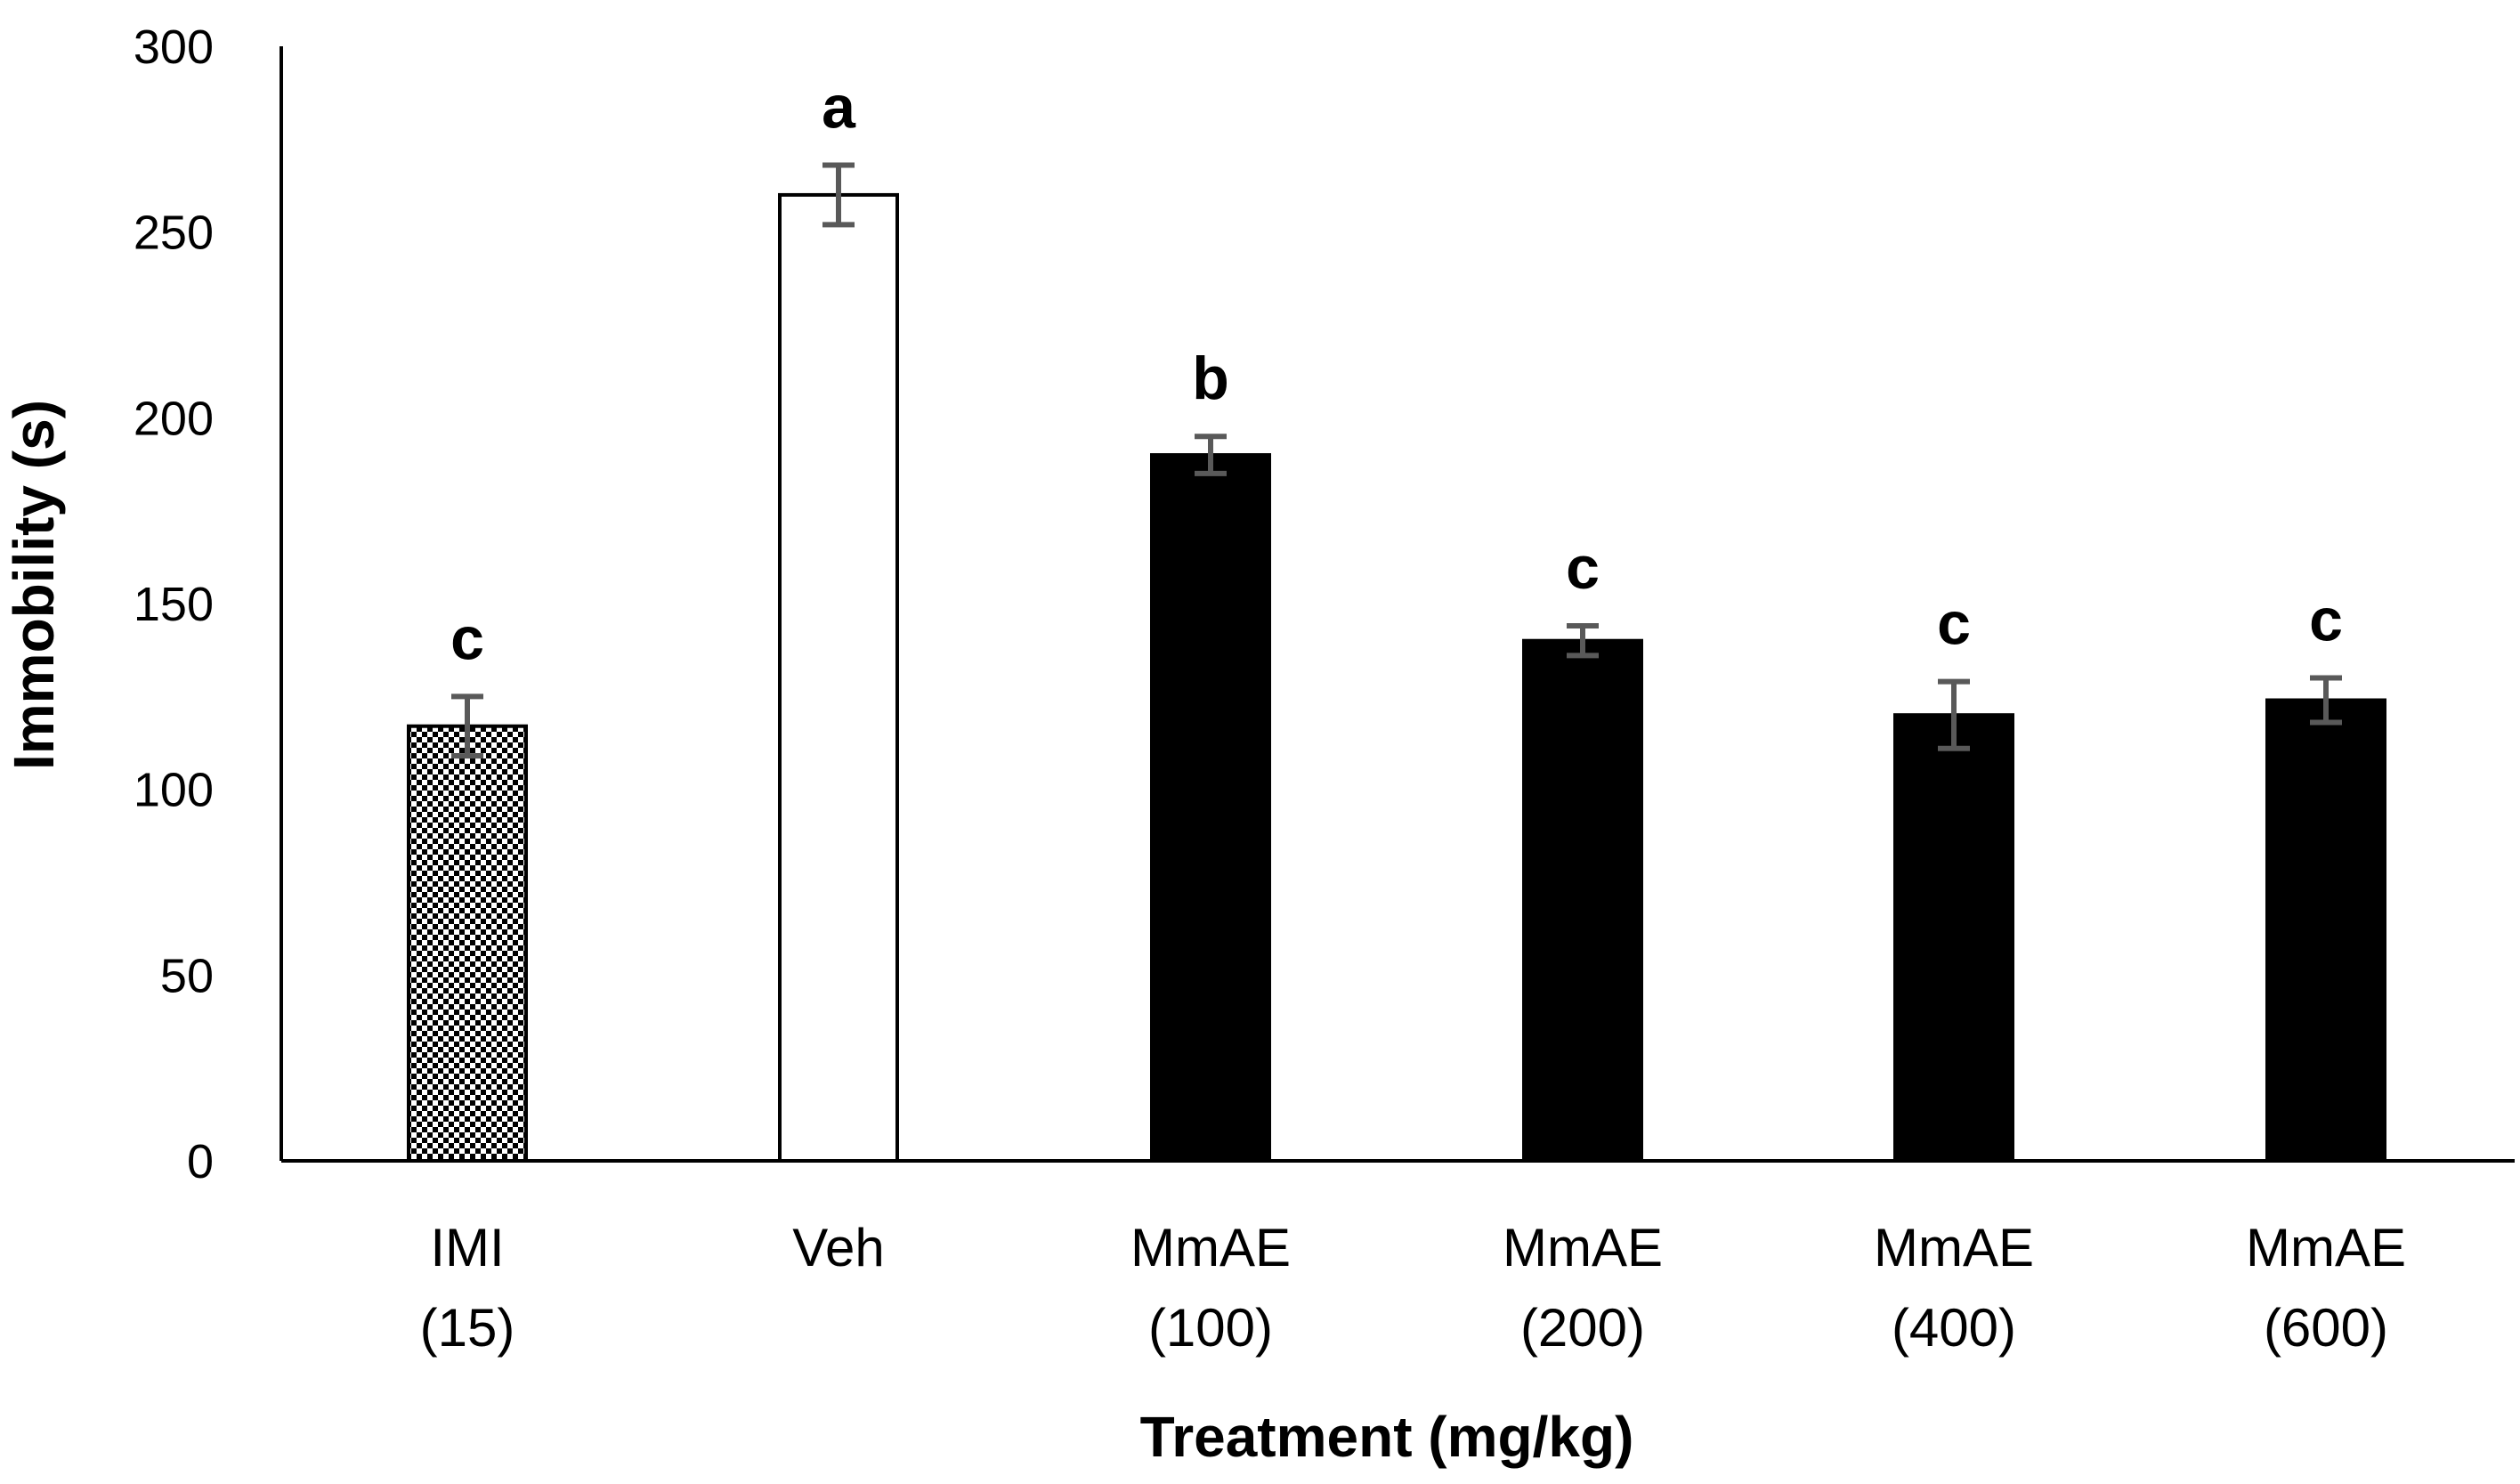 This screenshot has width=2520, height=1484. Describe the element at coordinates (1954, 1328) in the screenshot. I see `category-label-line2: (400)` at that location.